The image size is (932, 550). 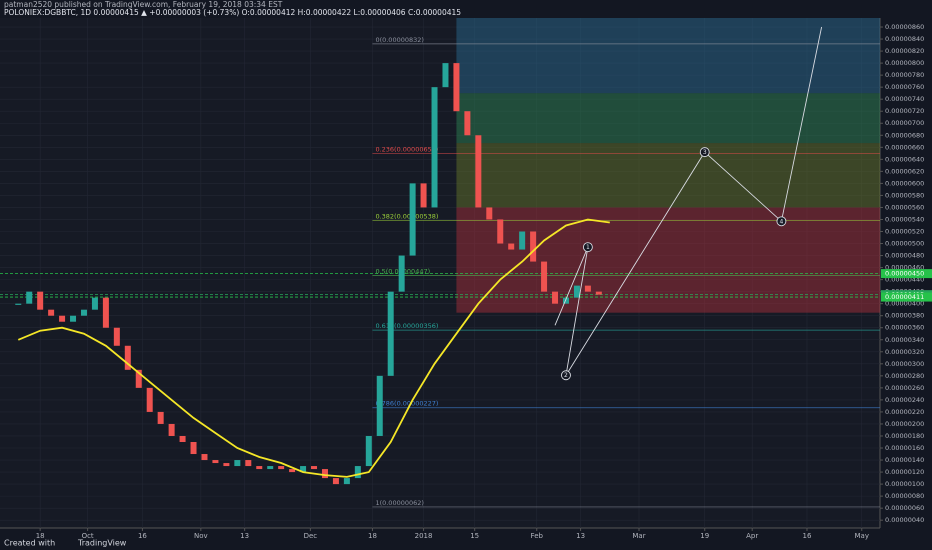 What do you see at coordinates (566, 375) in the screenshot?
I see `wave-label: 2` at bounding box center [566, 375].